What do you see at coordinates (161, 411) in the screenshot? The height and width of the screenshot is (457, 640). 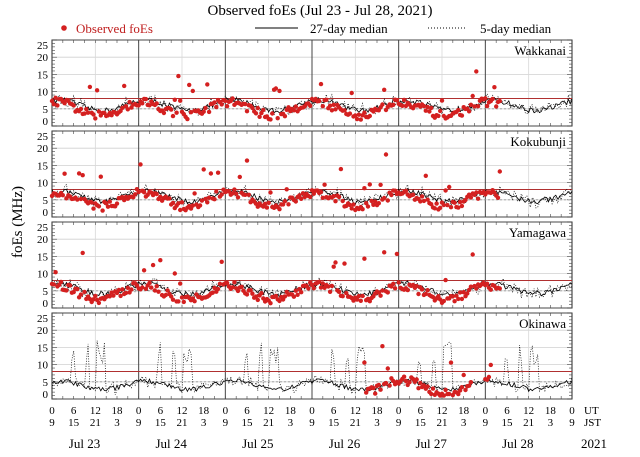 I see `x-tick-ut-label: 6` at bounding box center [161, 411].